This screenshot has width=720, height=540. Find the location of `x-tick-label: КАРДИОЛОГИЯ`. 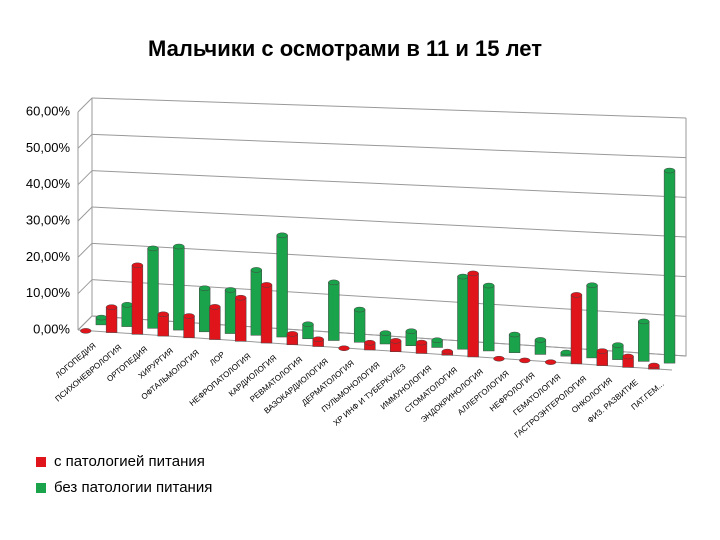

x-tick-label: КАРДИОЛОГИЯ is located at coordinates (252, 375).